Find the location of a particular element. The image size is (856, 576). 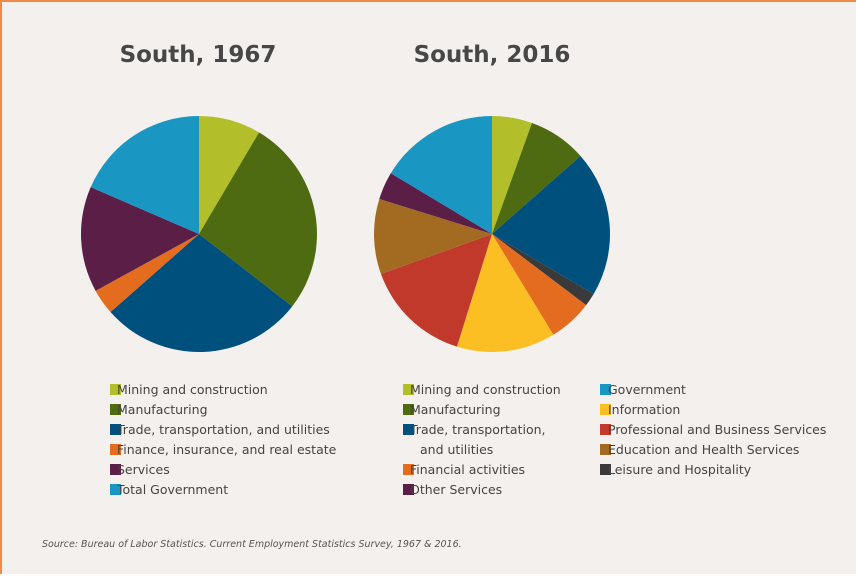

legend-label: Total Government is located at coordinates (173, 489).